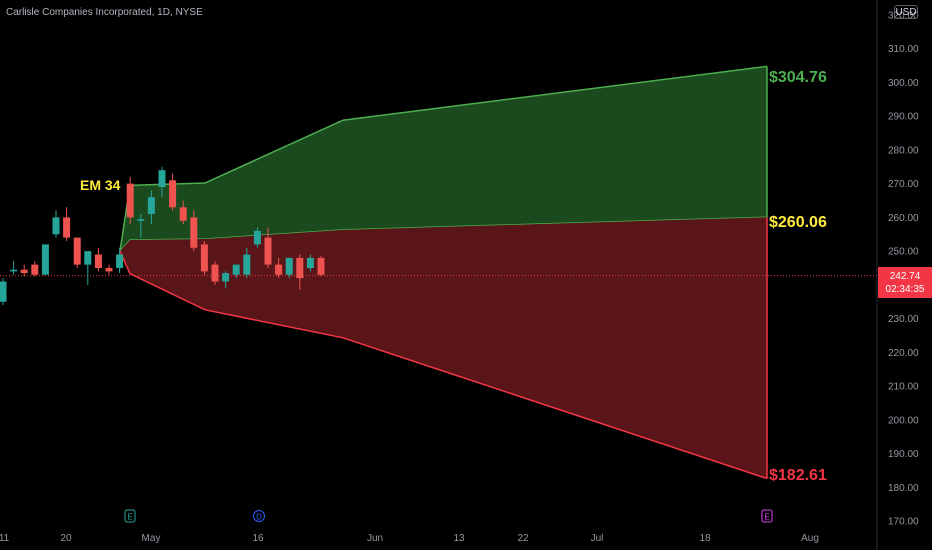 Image resolution: width=932 pixels, height=550 pixels. I want to click on price-tick-label: 270.00, so click(903, 184).